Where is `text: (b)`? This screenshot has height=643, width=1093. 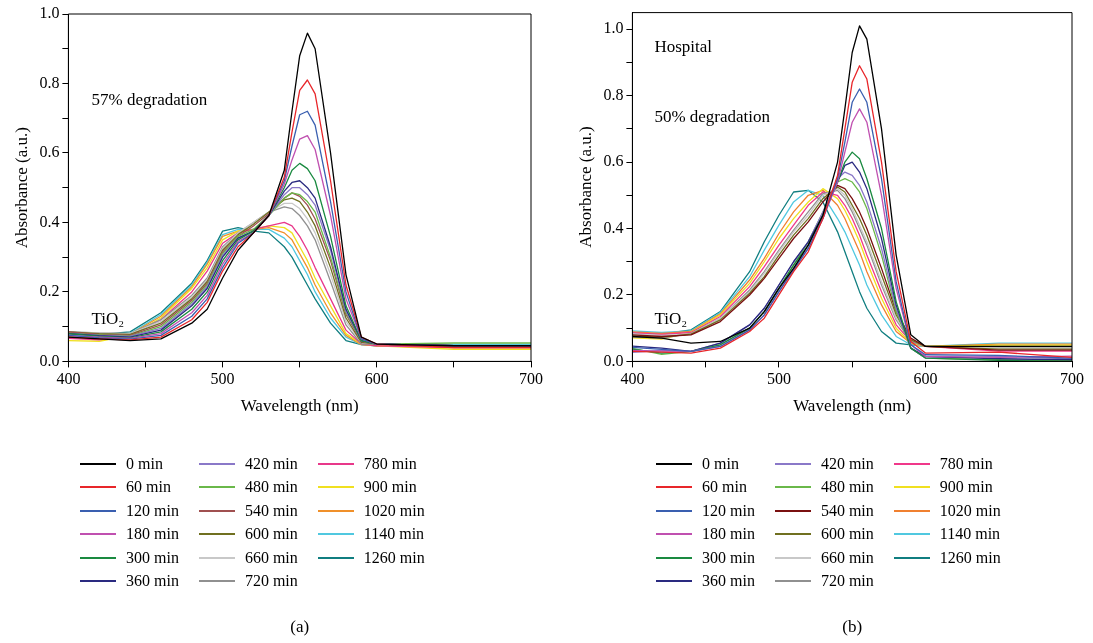 text: (b) is located at coordinates (852, 627).